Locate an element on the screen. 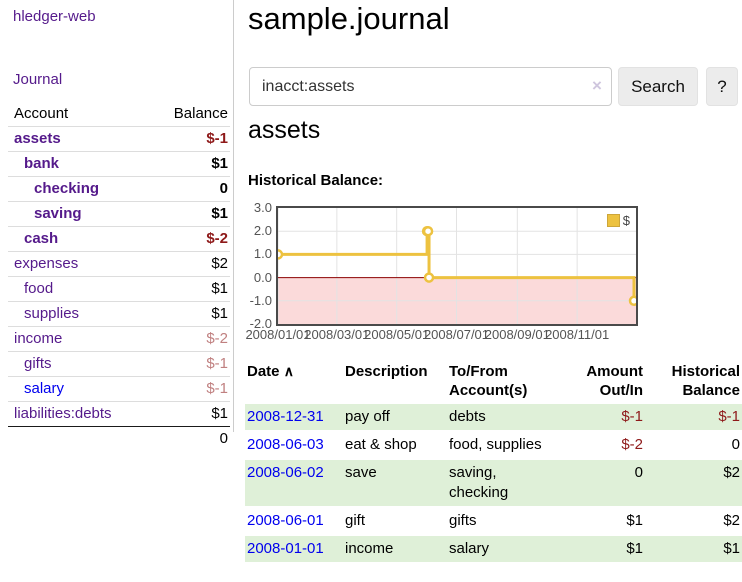 Image resolution: width=742 pixels, height=582 pixels. clear-search-icon: × is located at coordinates (597, 85).